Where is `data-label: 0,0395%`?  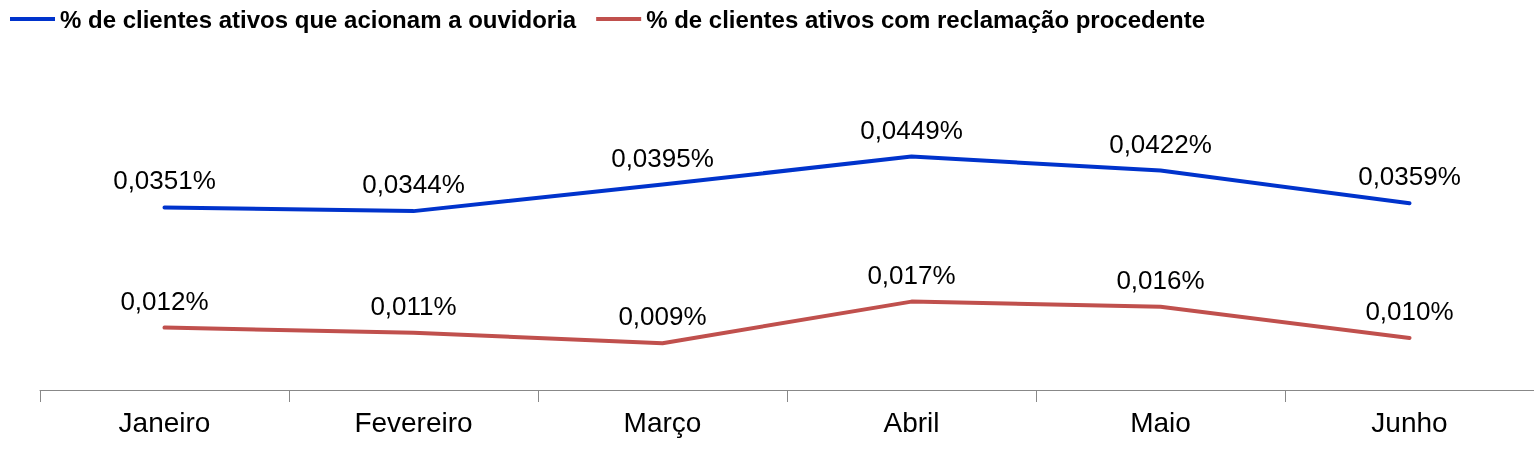
data-label: 0,0395% is located at coordinates (662, 157).